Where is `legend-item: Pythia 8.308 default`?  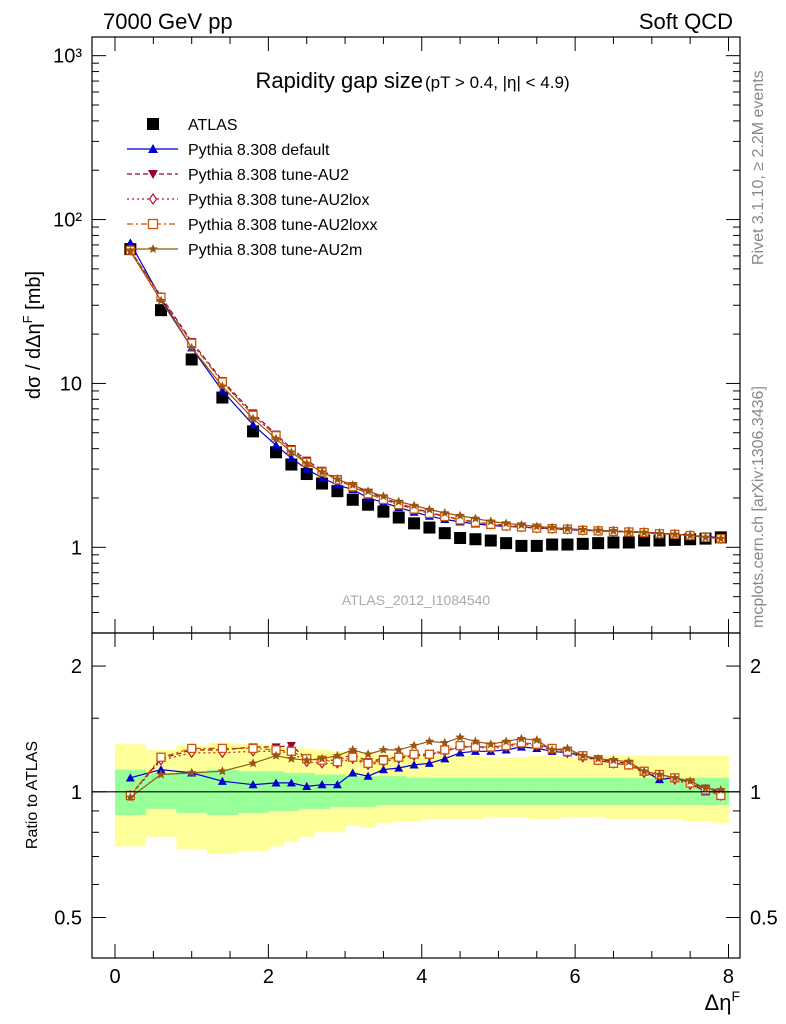
legend-item: Pythia 8.308 default is located at coordinates (228, 150).